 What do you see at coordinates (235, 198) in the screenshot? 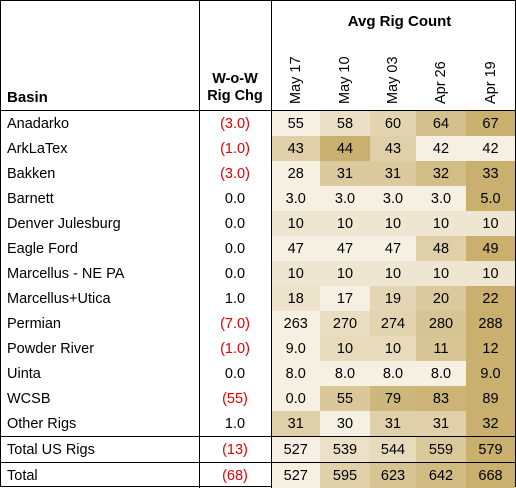
I see `wow-change-value: 0.0` at bounding box center [235, 198].